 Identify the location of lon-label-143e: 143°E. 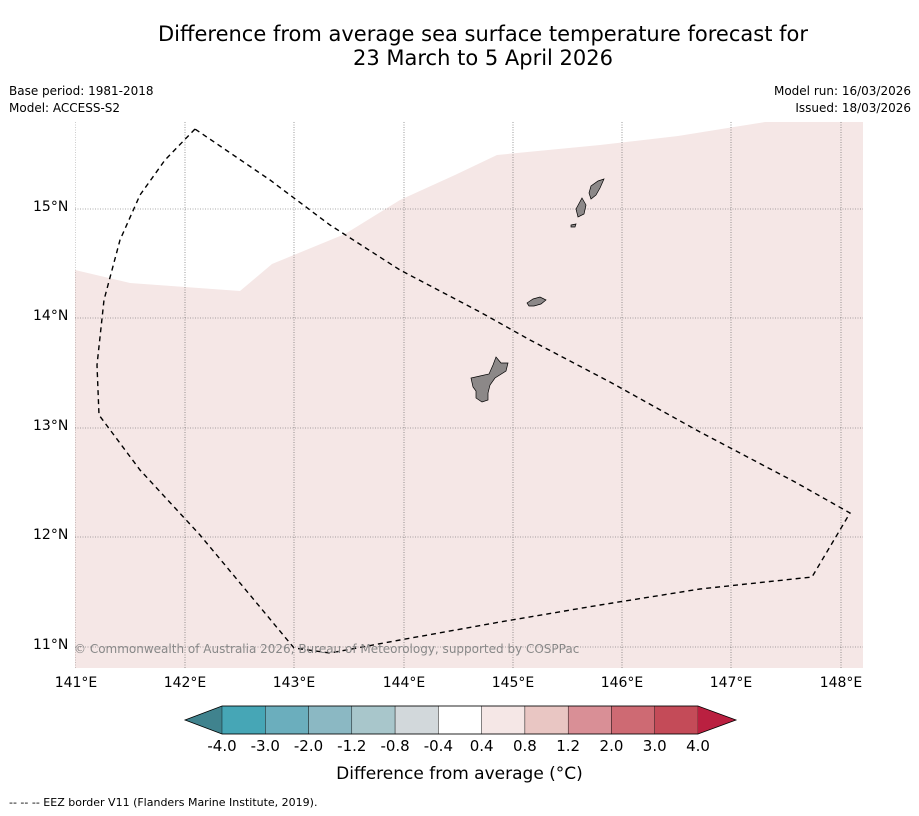
(294, 683).